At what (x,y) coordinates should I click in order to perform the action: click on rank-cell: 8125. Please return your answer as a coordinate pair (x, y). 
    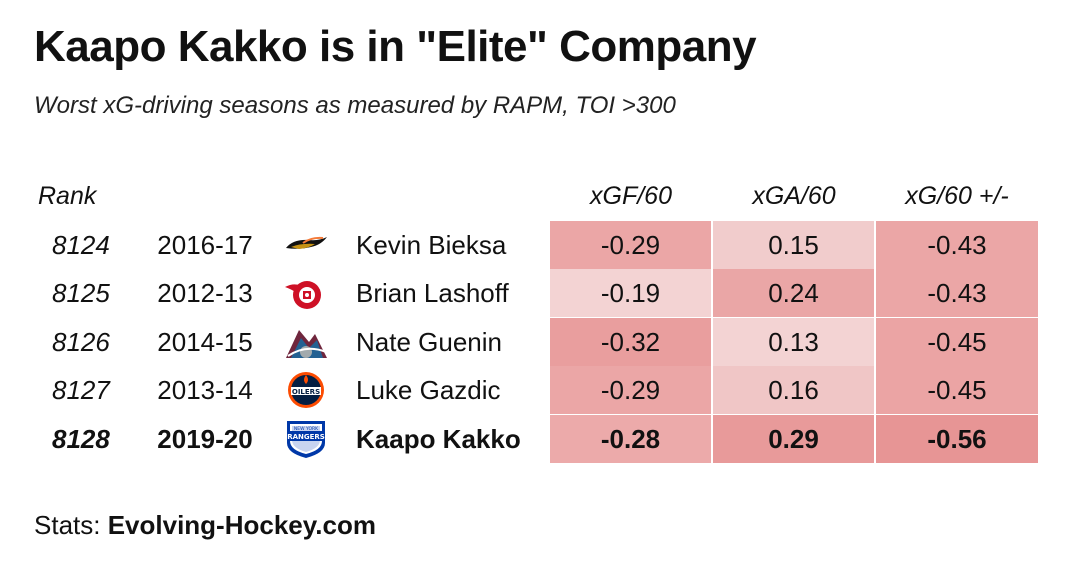
    Looking at the image, I should click on (81, 293).